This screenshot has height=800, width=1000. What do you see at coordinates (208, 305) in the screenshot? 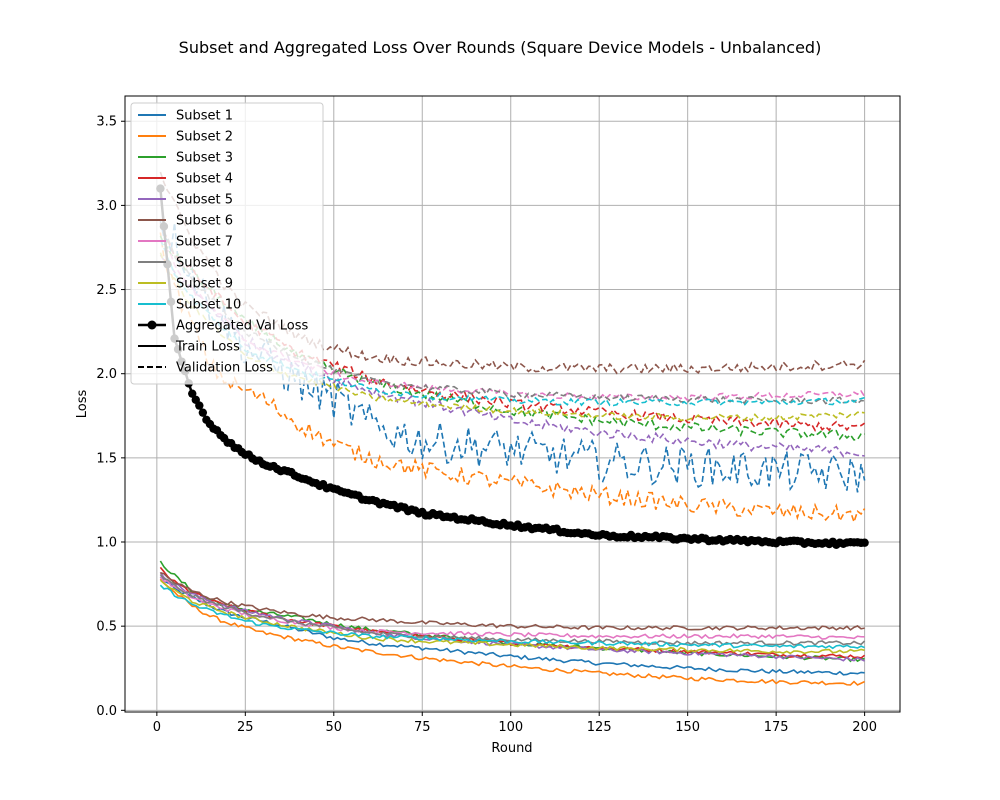
I see `subset-10-legend-label: Subset 10` at bounding box center [208, 305].